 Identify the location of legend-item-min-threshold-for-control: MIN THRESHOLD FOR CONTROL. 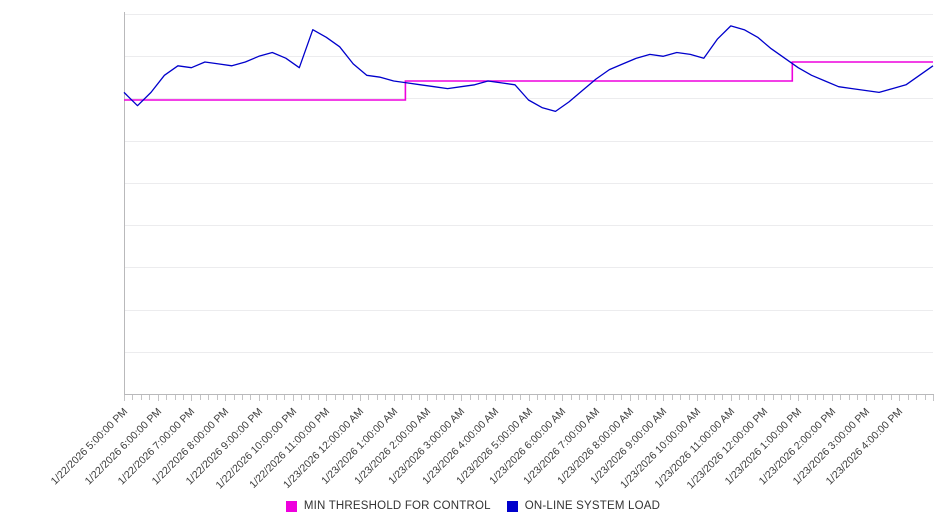
(388, 506).